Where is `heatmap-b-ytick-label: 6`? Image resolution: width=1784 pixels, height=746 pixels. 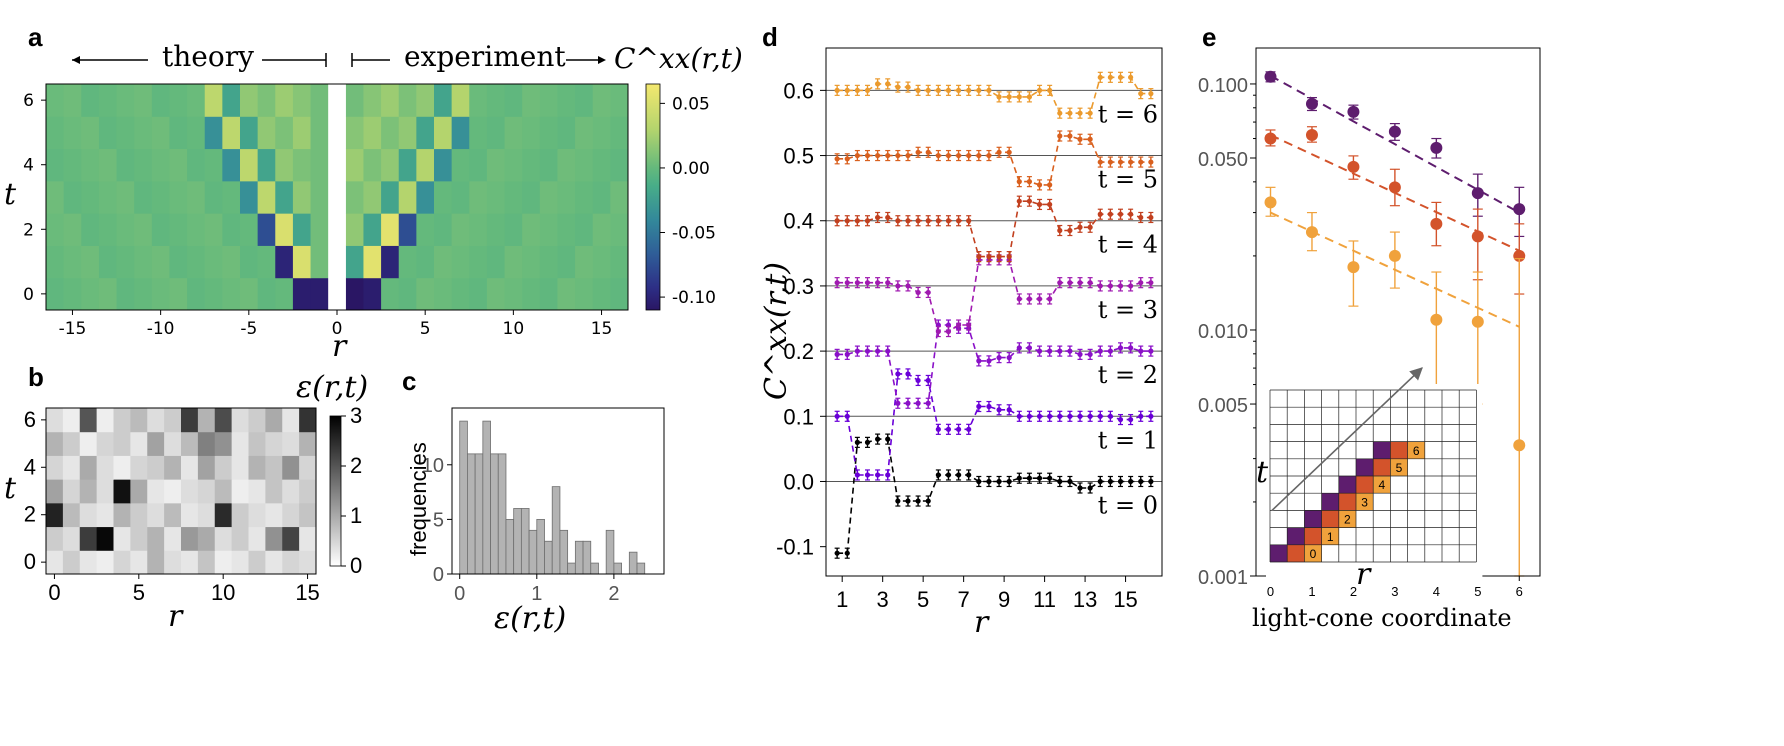 heatmap-b-ytick-label: 6 is located at coordinates (30, 419).